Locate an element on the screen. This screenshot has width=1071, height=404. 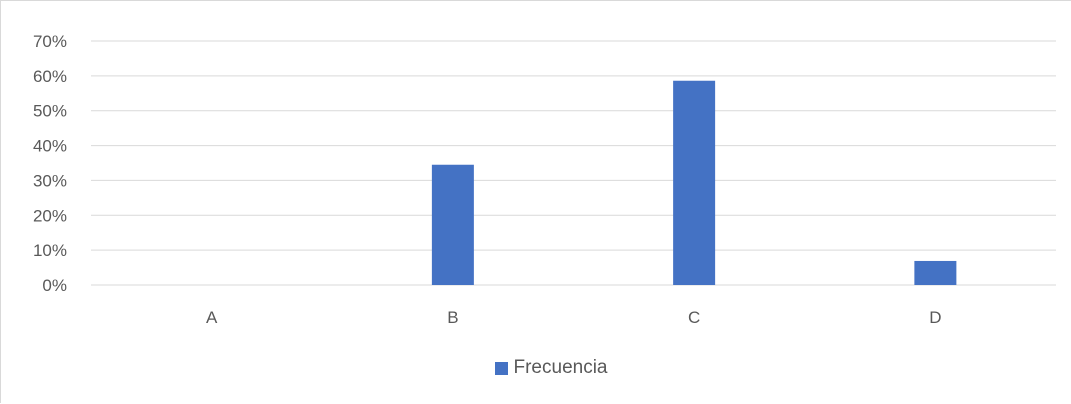
y-tick-label: 20% is located at coordinates (50, 215).